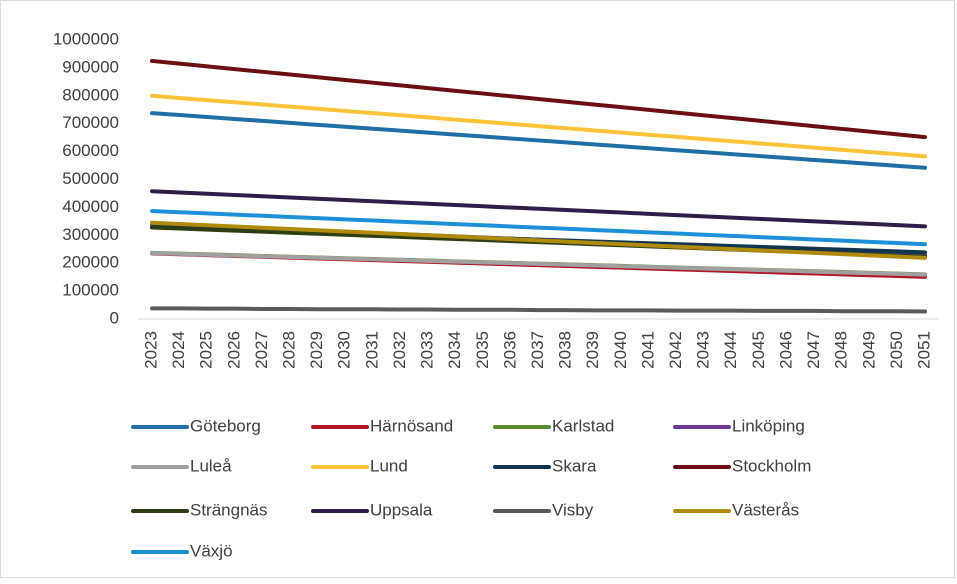  Describe the element at coordinates (583, 425) in the screenshot. I see `legend-label: Karlstad` at that location.